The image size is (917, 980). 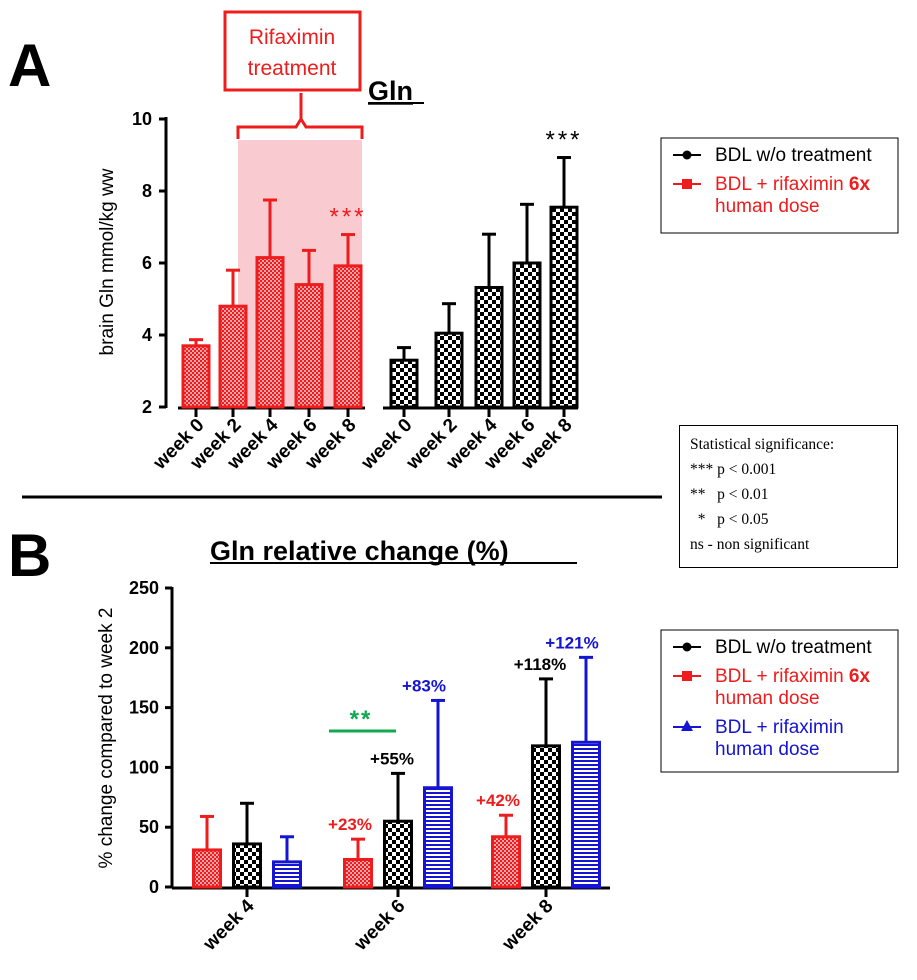 I want to click on a-legend-entry-1-bold: 6x, so click(x=860, y=184).